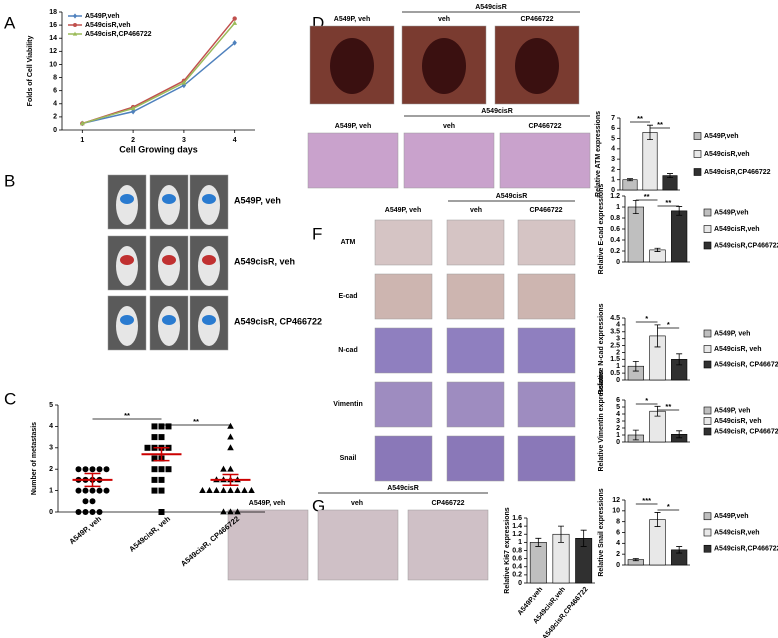 The width and height of the screenshot is (778, 638). Describe the element at coordinates (53, 51) in the screenshot. I see `y-tick-label: 12` at that location.